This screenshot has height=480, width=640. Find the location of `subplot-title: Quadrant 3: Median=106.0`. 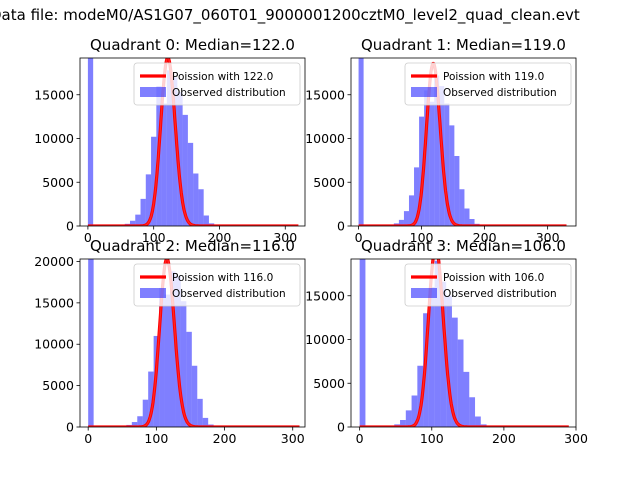

subplot-title: Quadrant 3: Median=106.0 is located at coordinates (463, 246).